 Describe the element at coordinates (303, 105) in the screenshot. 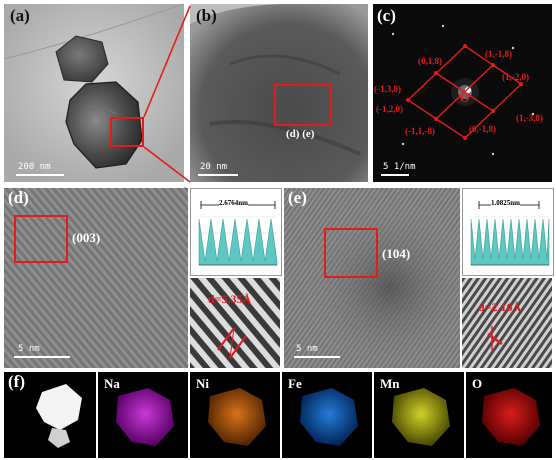

I see `selection-box-b` at that location.